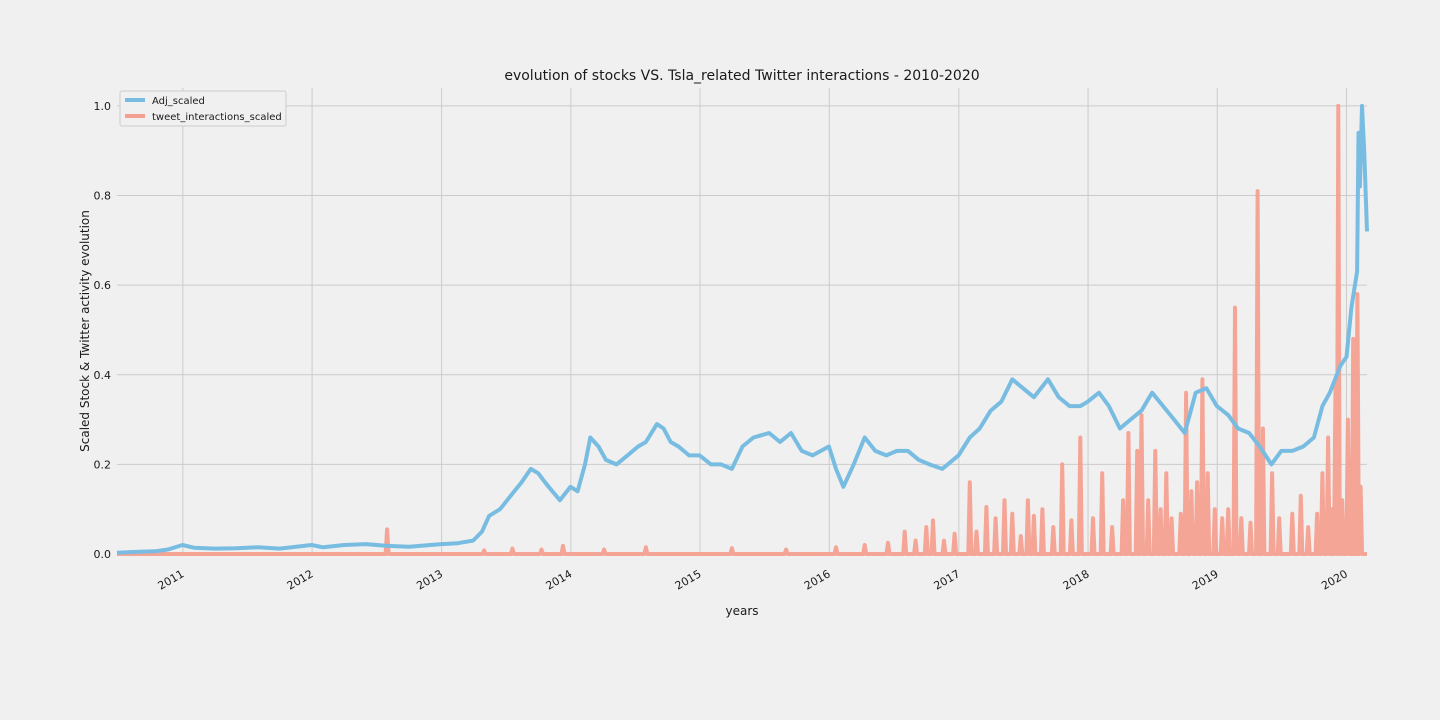 The width and height of the screenshot is (1440, 720). I want to click on x-tick-label: 2015, so click(688, 579).